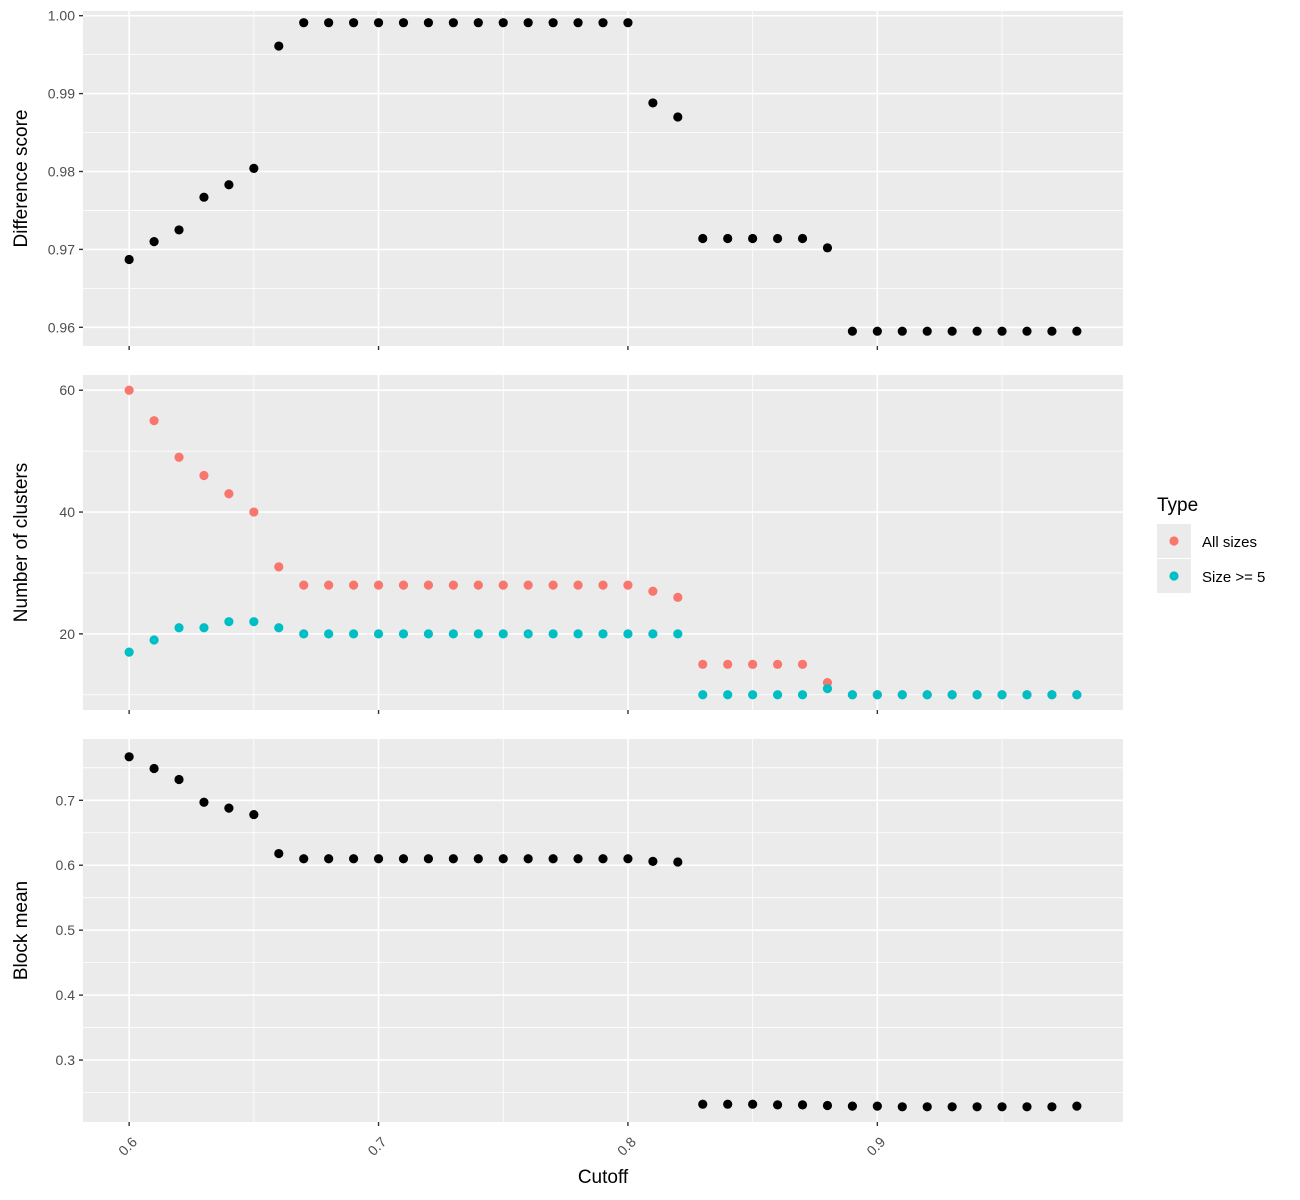 The height and width of the screenshot is (1200, 1300). What do you see at coordinates (21, 179) in the screenshot?
I see `y-axis-title: Difference score` at bounding box center [21, 179].